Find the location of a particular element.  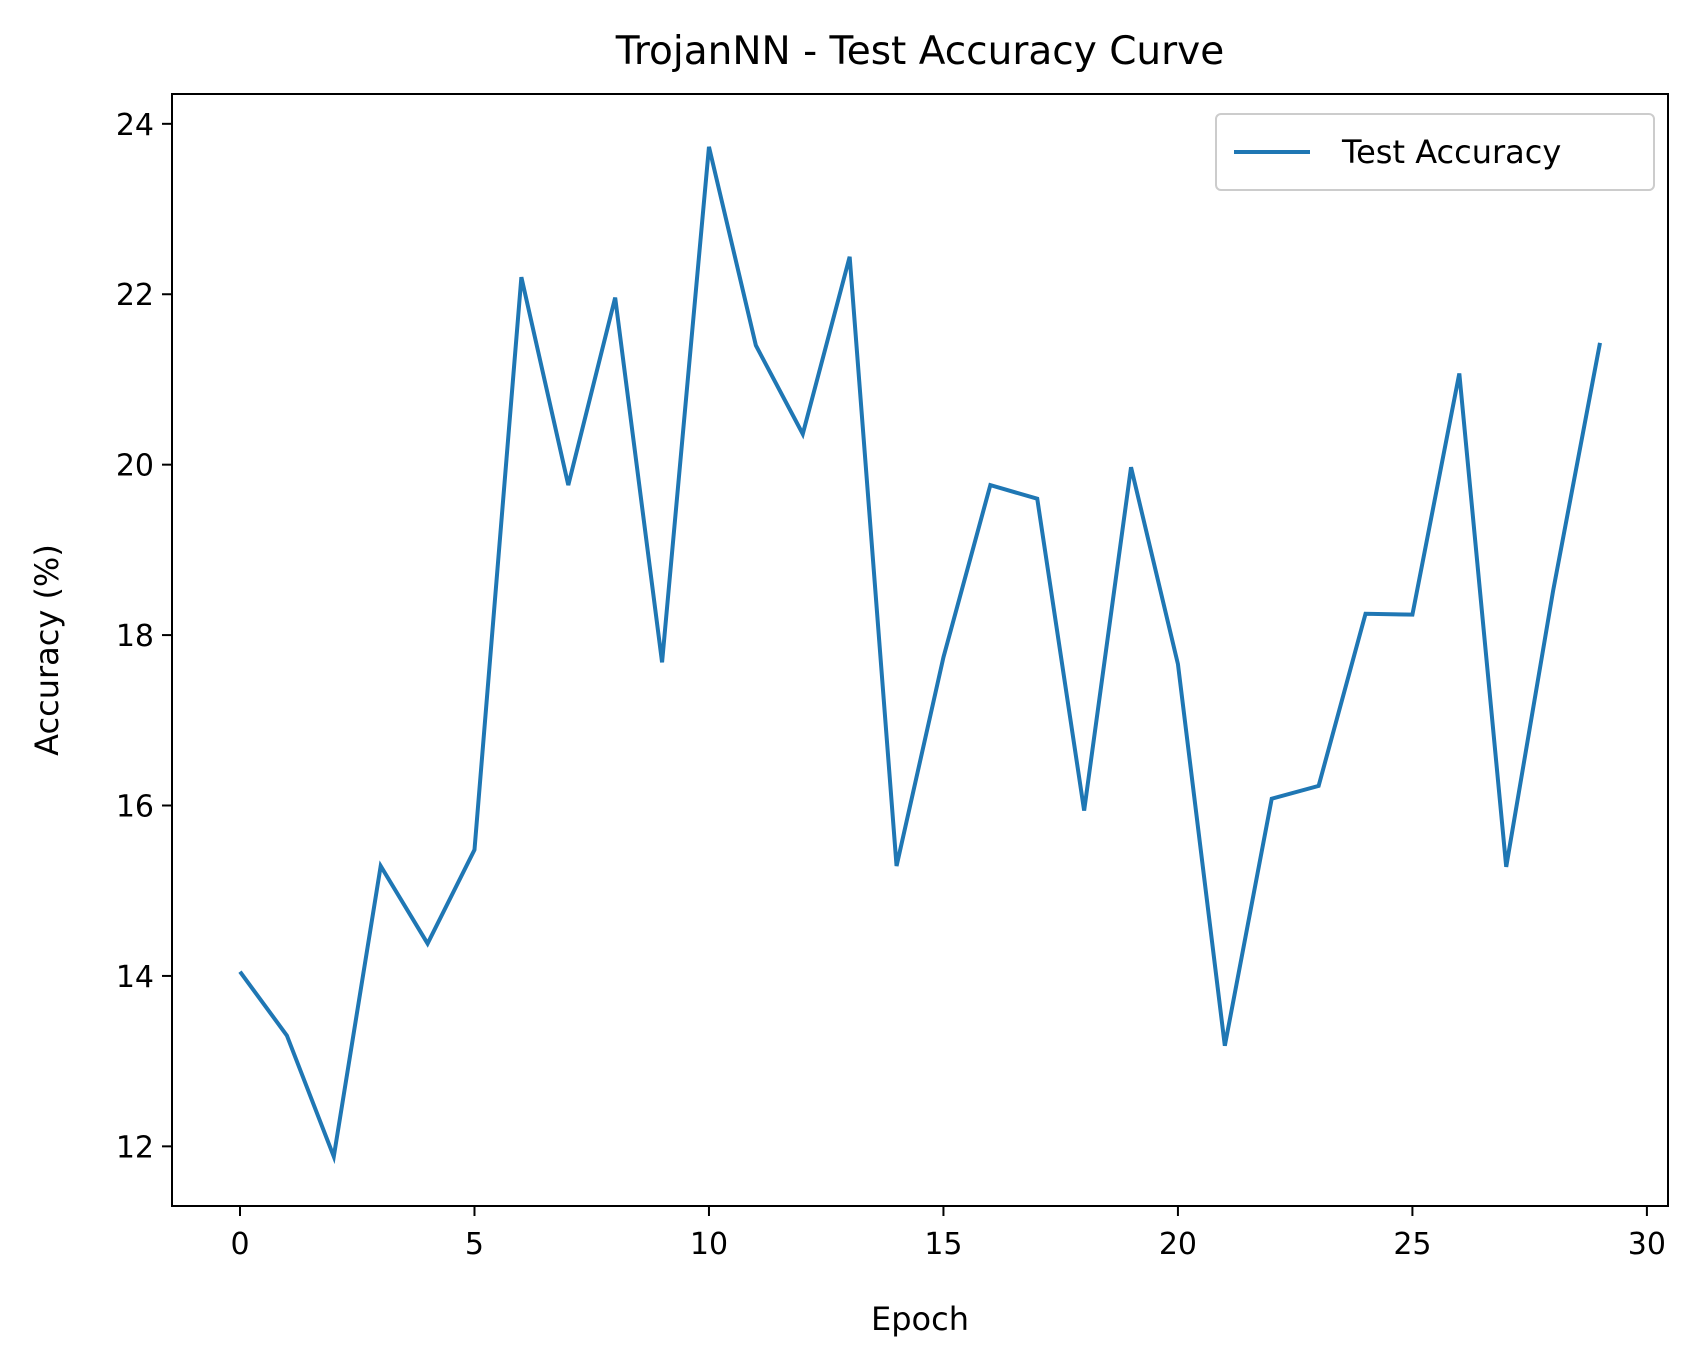

y-tick-label: 14 is located at coordinates (135, 977).